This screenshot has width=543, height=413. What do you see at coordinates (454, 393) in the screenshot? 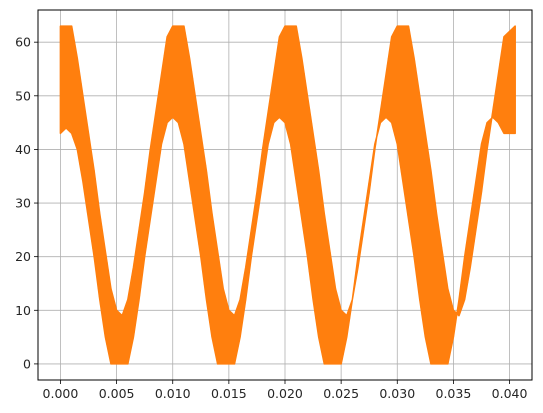
I see `x-tick-label: 0.035` at bounding box center [454, 393].